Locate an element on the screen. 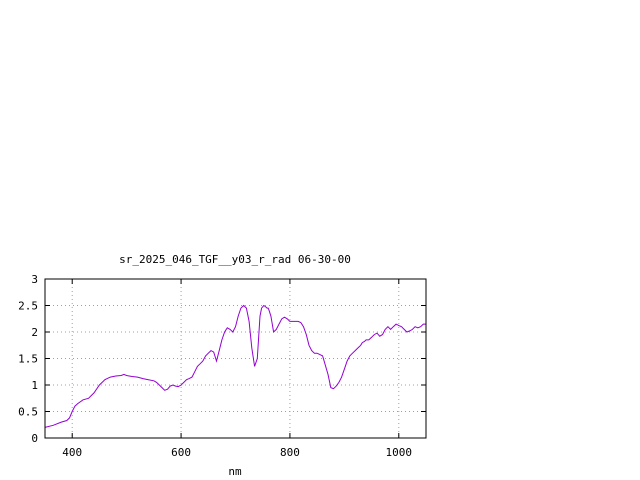 Image resolution: width=640 pixels, height=480 pixels. y-tick-label: 1 is located at coordinates (34, 385).